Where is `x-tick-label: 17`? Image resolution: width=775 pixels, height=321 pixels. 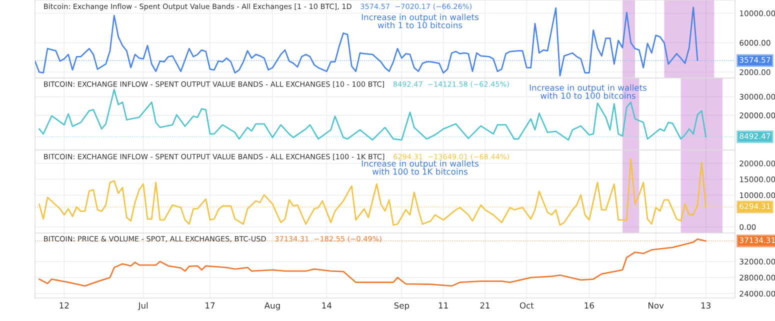
x-tick-label: 17 is located at coordinates (210, 305).